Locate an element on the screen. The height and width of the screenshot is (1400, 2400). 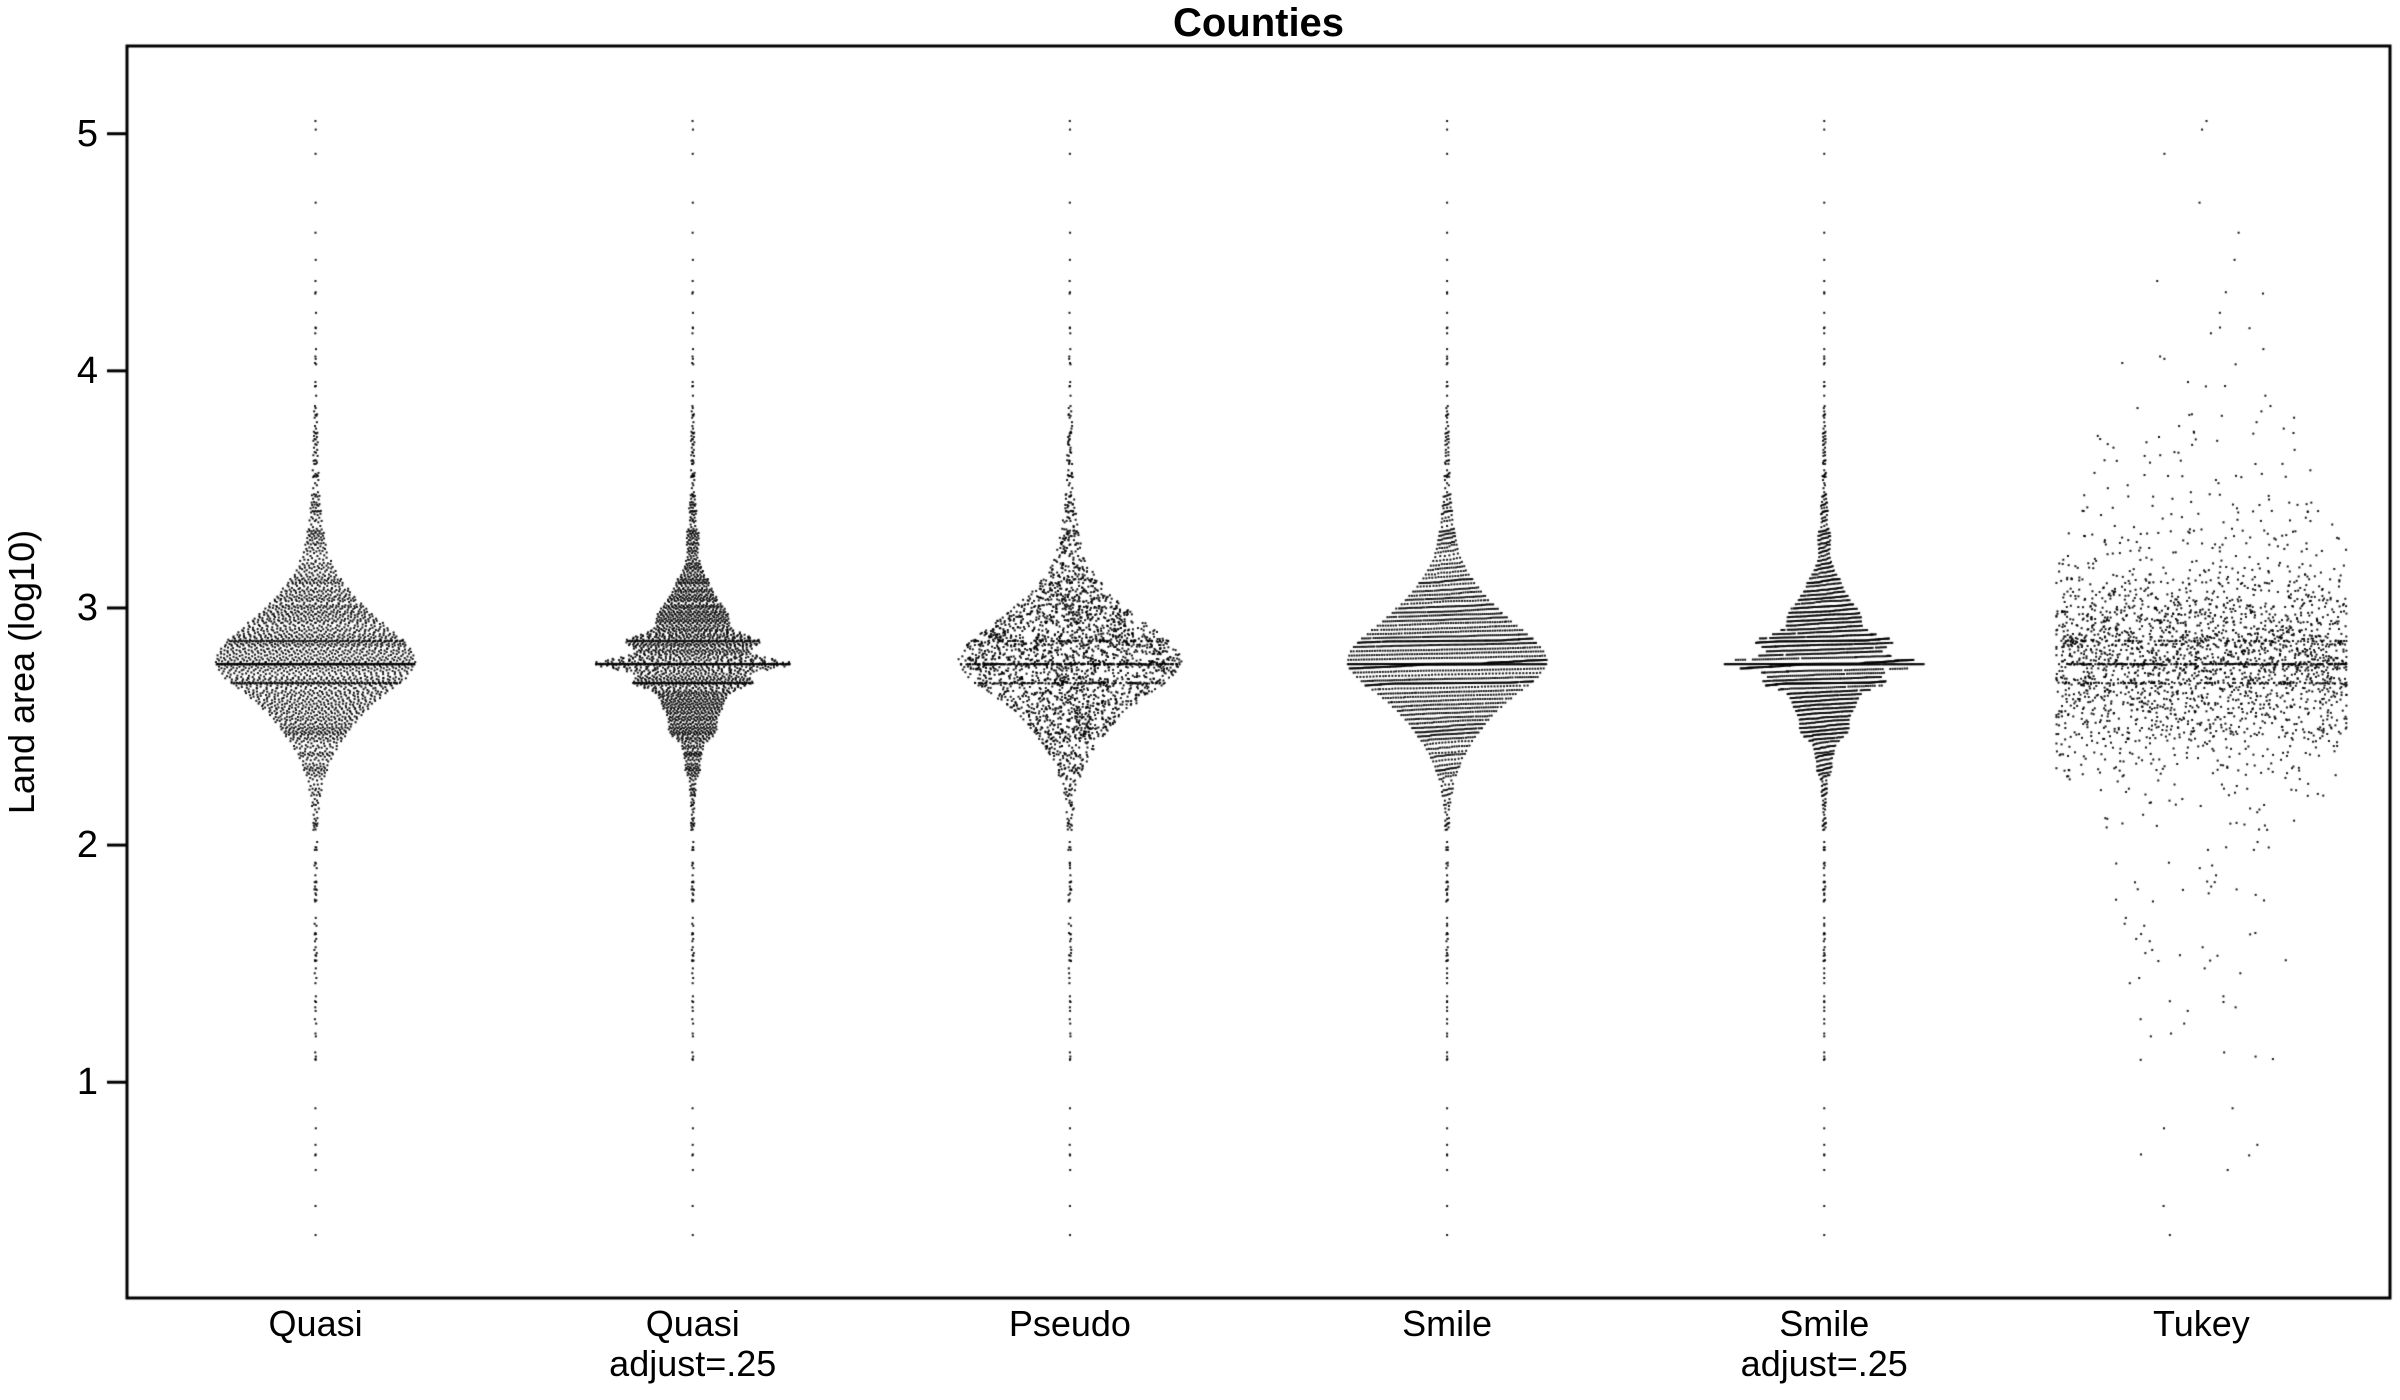
y-tick-label: 5 is located at coordinates (87, 133).